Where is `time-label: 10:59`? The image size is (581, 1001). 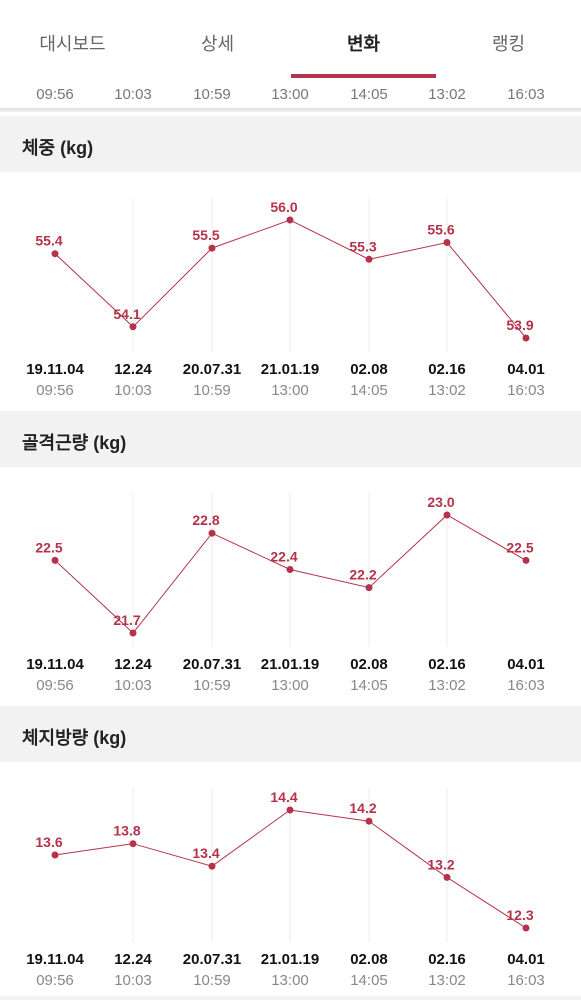 time-label: 10:59 is located at coordinates (212, 94).